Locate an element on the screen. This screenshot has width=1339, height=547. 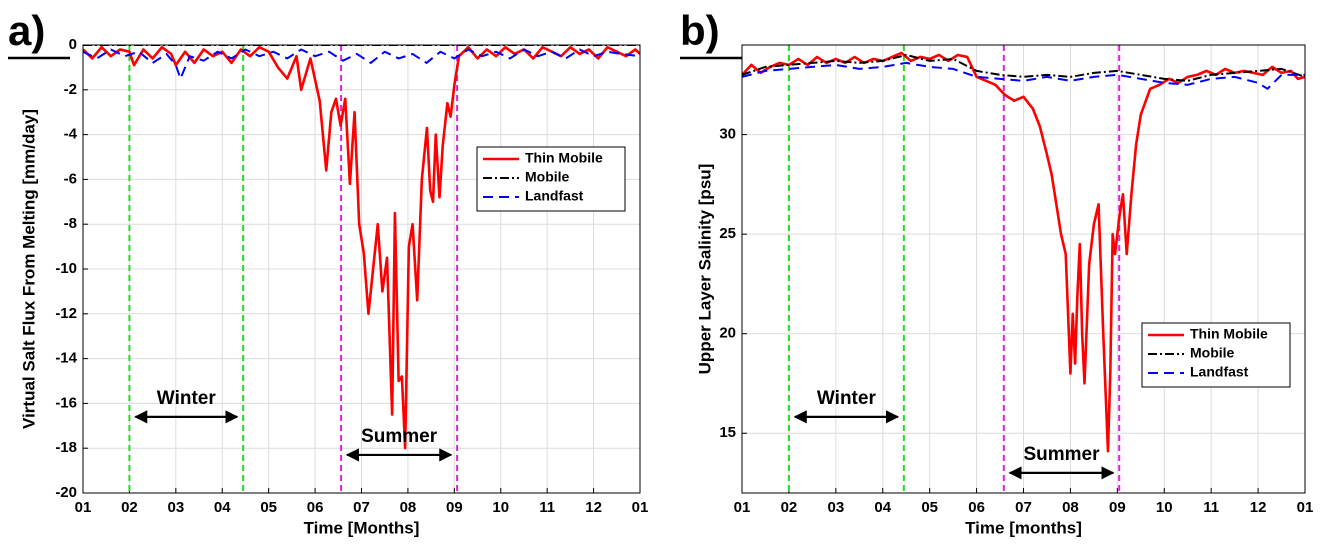
panel-label: a) is located at coordinates (26, 30).